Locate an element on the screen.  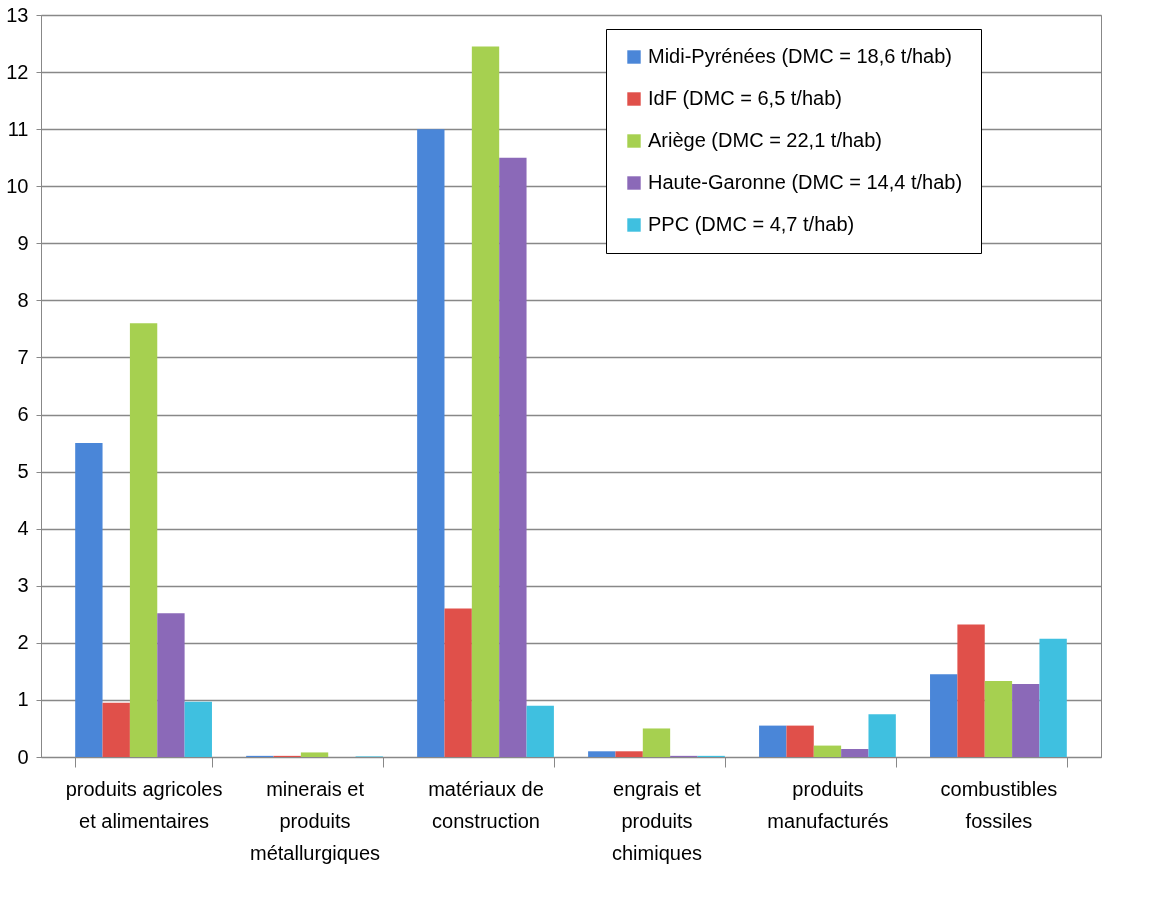
y-tick-label: 4 is located at coordinates (23, 528).